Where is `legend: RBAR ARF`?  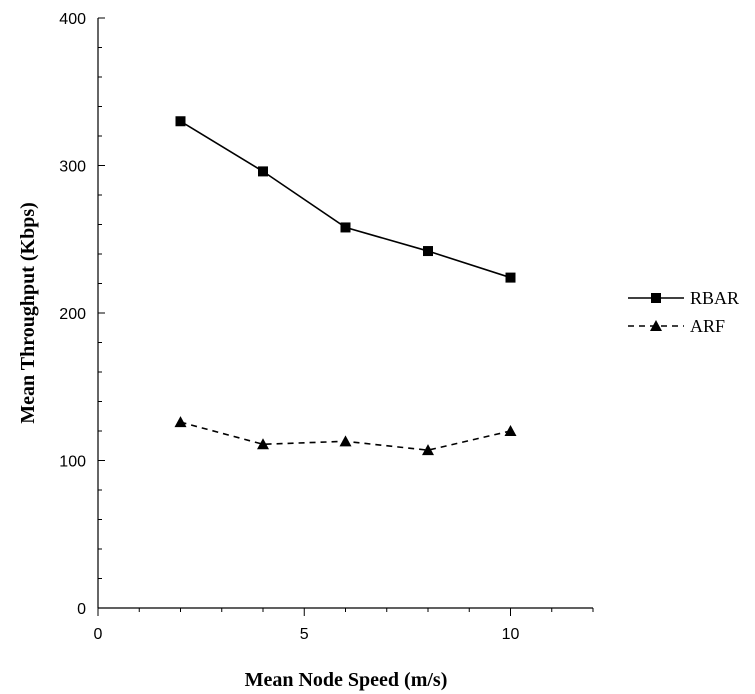
legend: RBAR ARF is located at coordinates (683, 312).